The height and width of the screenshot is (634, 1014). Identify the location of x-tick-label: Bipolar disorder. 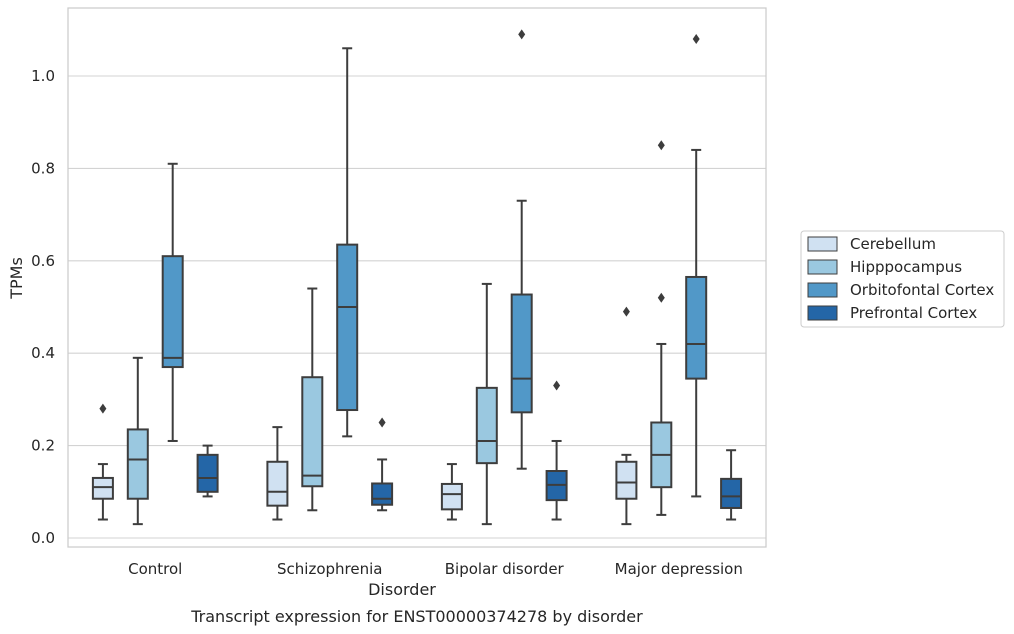
(505, 569).